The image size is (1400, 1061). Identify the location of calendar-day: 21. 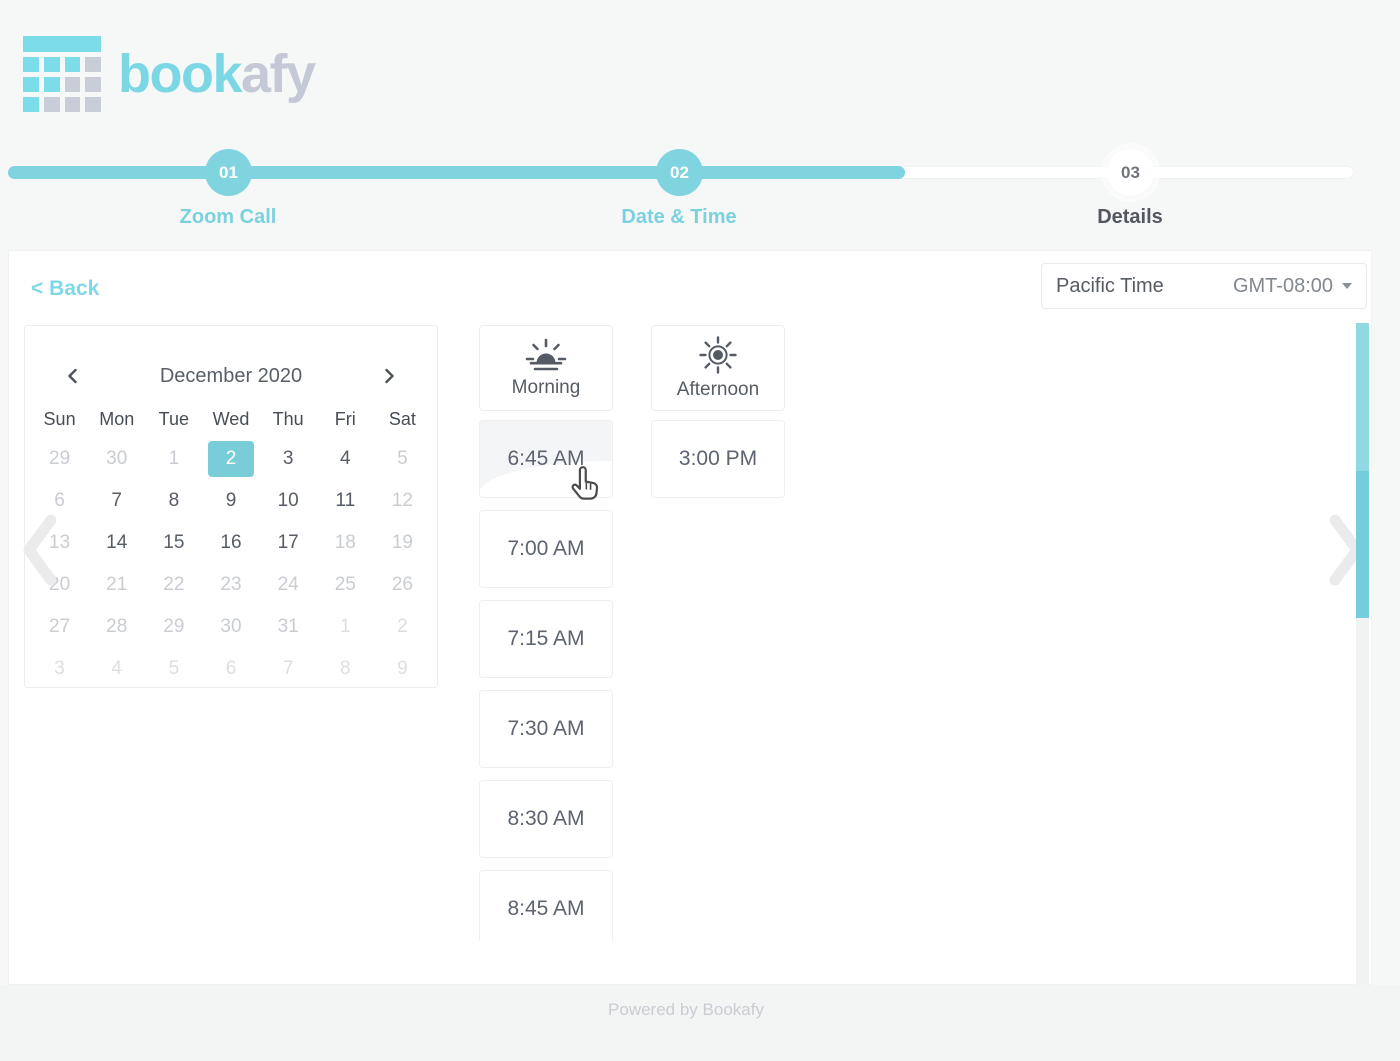
(117, 584).